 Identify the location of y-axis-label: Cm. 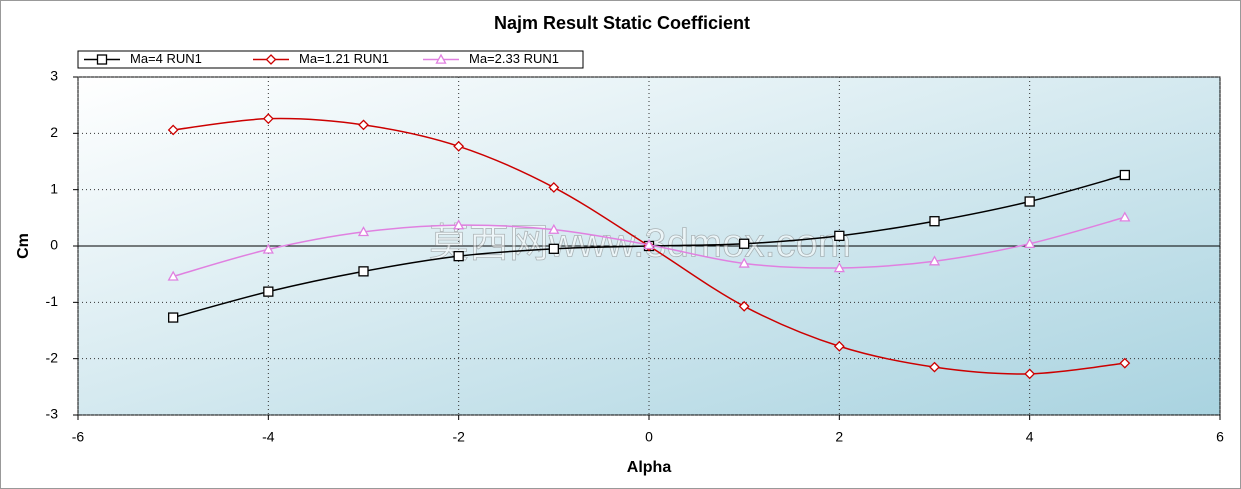
(23, 246).